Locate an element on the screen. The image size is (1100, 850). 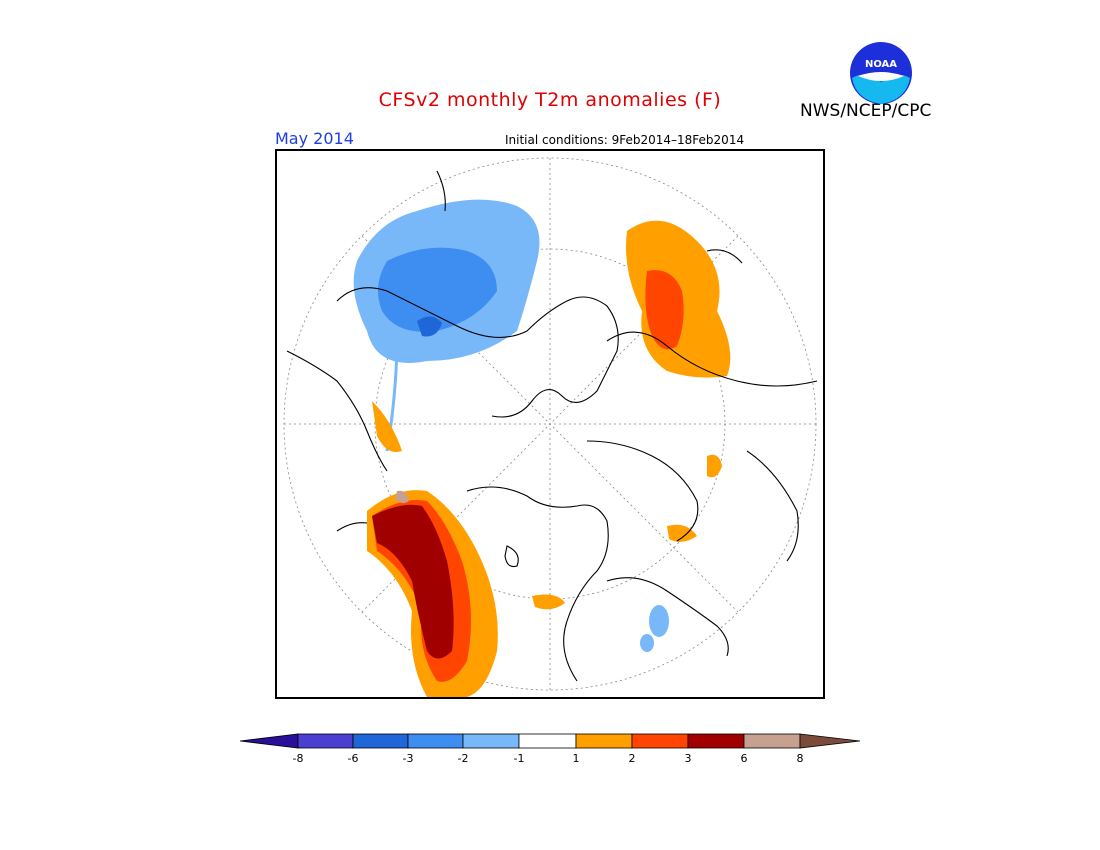
colorbar-tick-label: -2 is located at coordinates (463, 758).